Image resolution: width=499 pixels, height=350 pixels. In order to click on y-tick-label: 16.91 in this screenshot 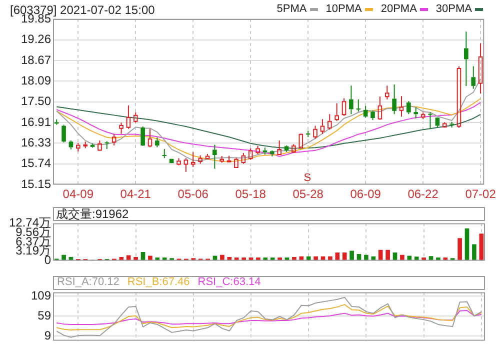, I will do `click(36, 121)`.